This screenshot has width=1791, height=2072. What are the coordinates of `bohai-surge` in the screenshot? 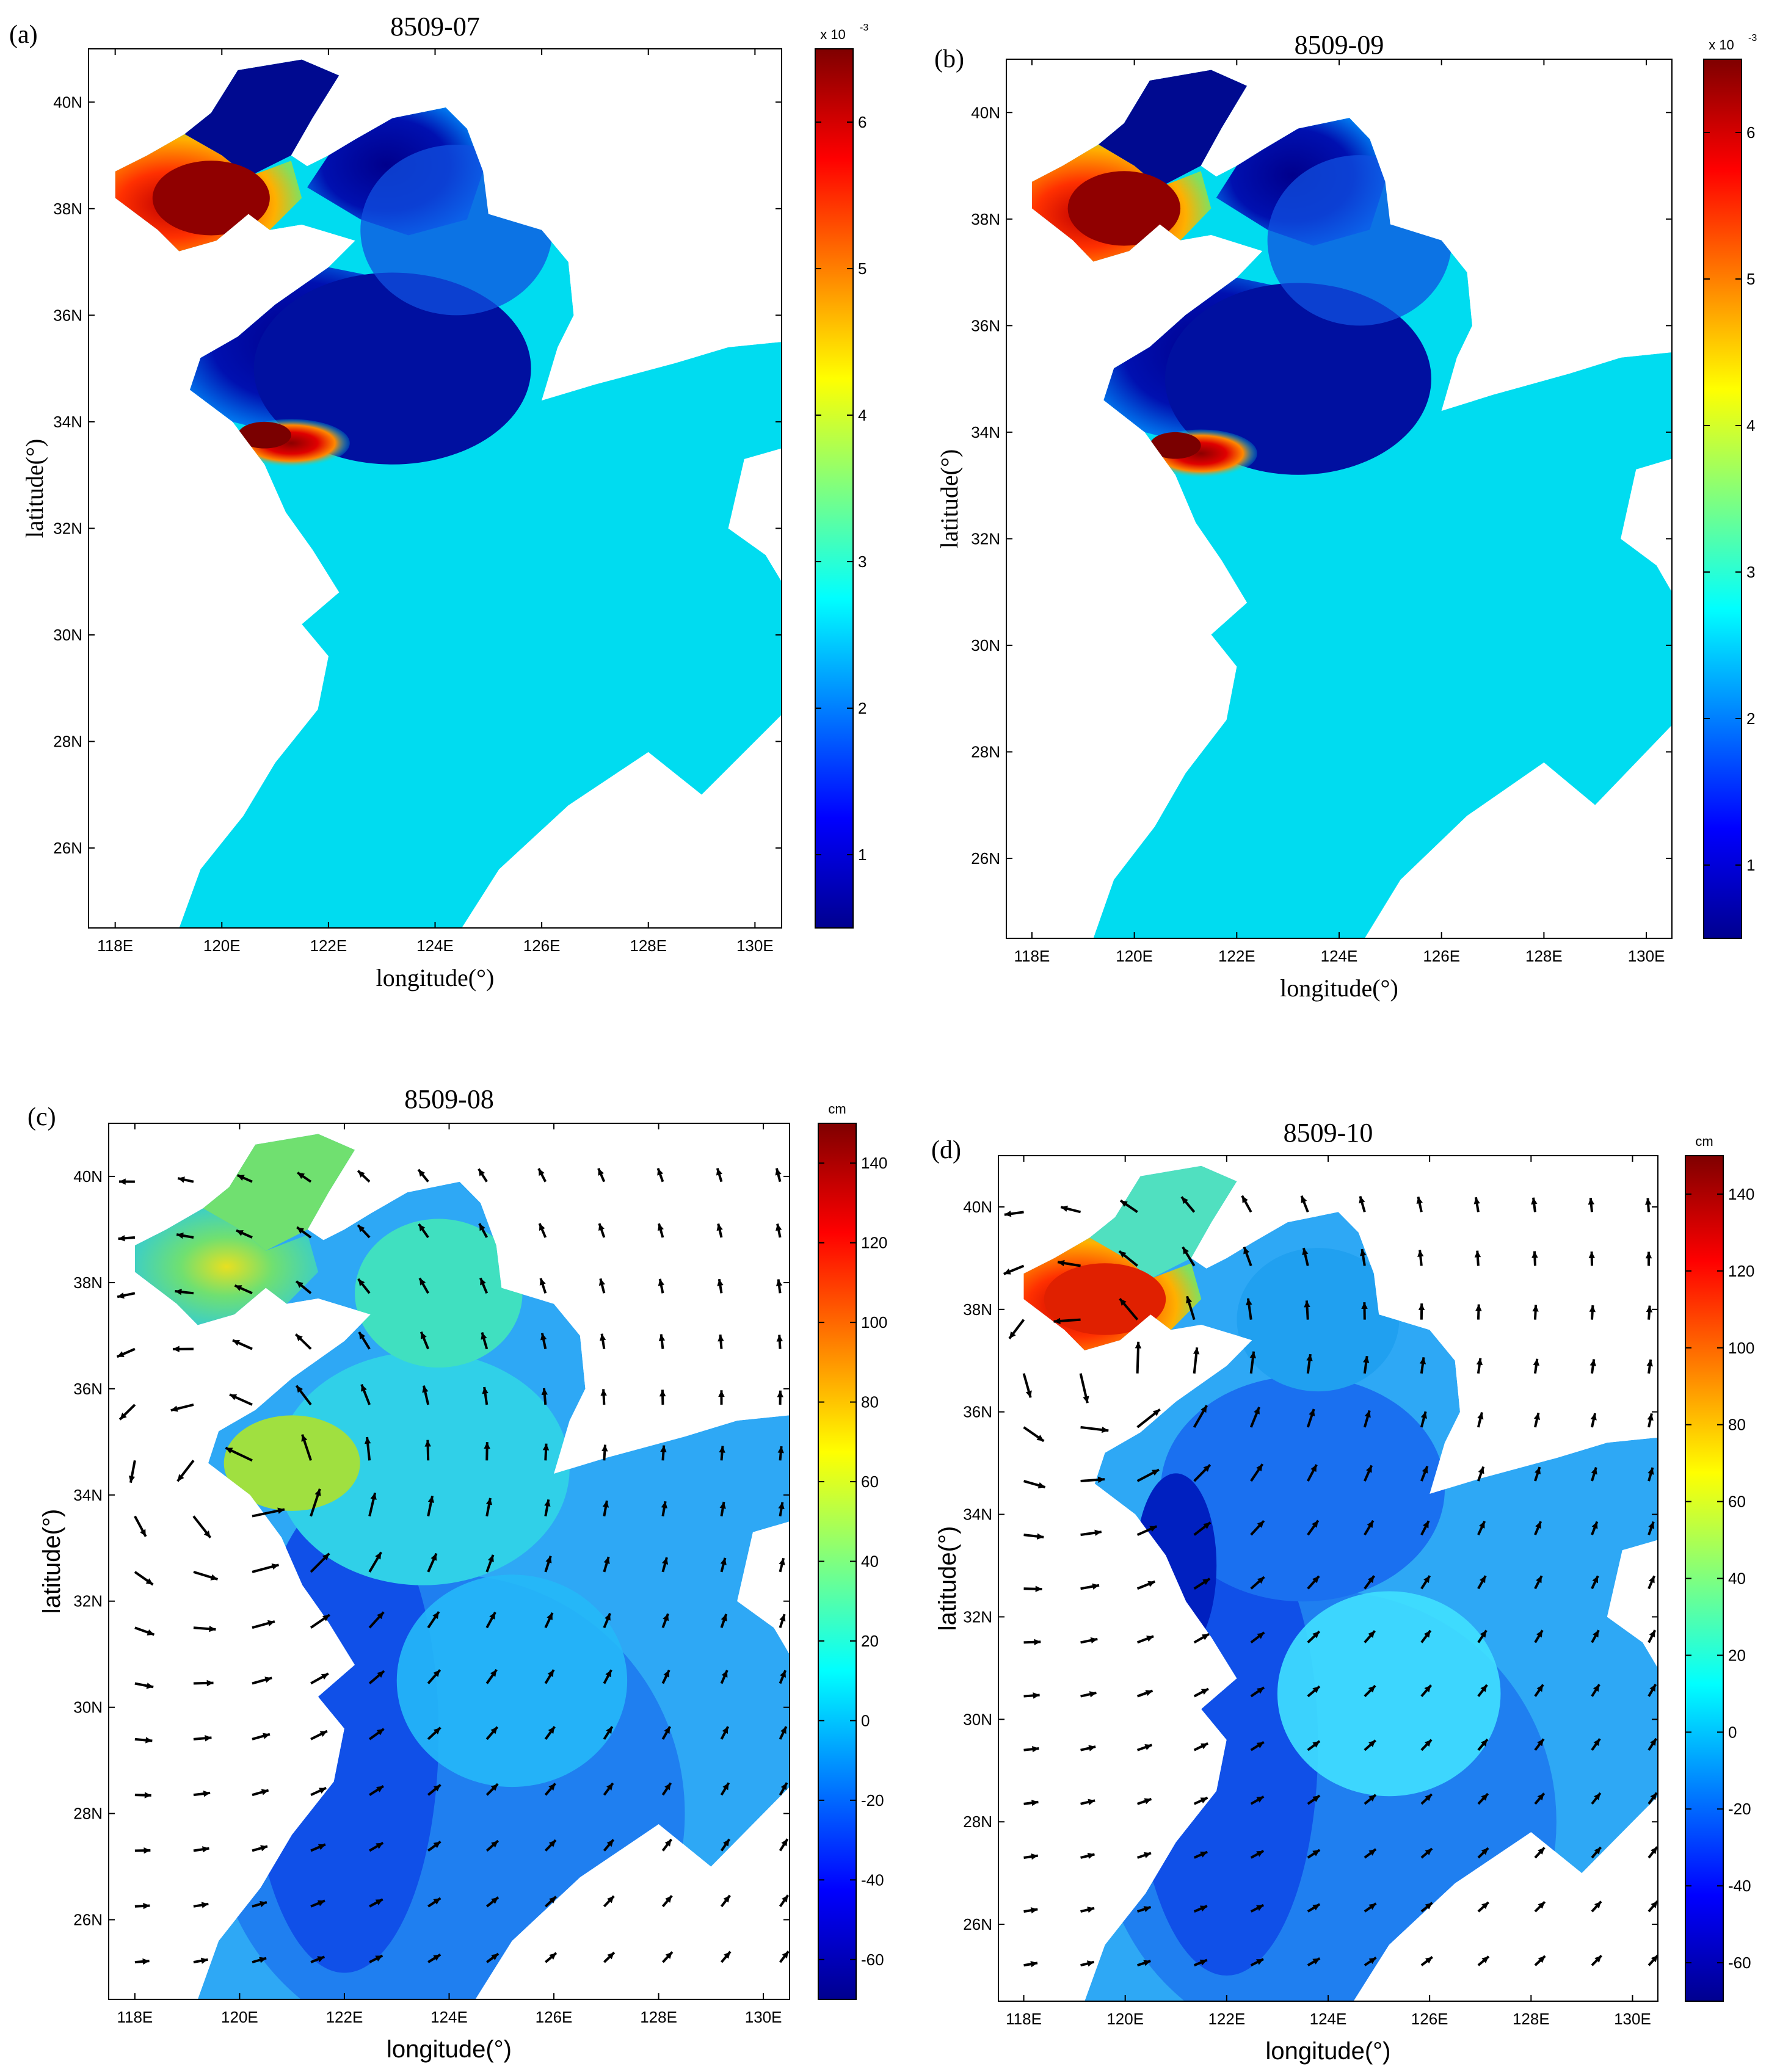 It's located at (1105, 1299).